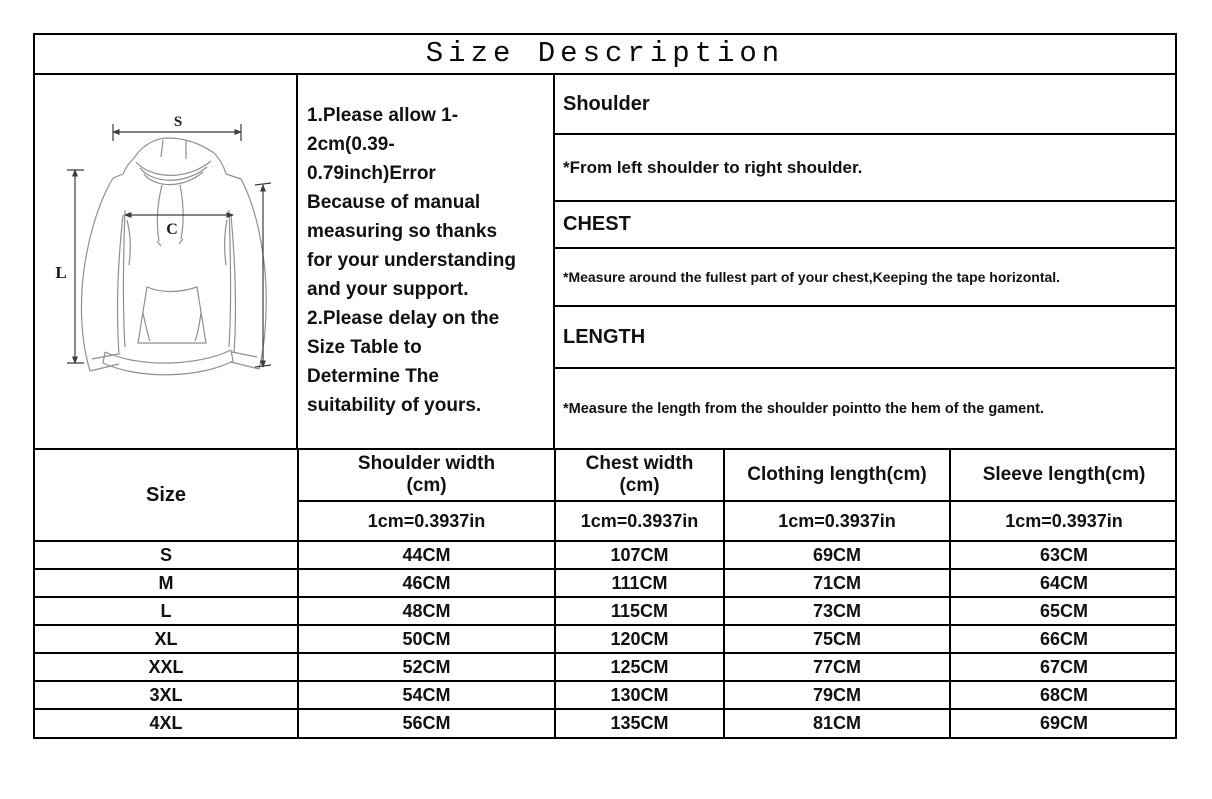  Describe the element at coordinates (159, 213) in the screenshot. I see `drawstring-left` at that location.